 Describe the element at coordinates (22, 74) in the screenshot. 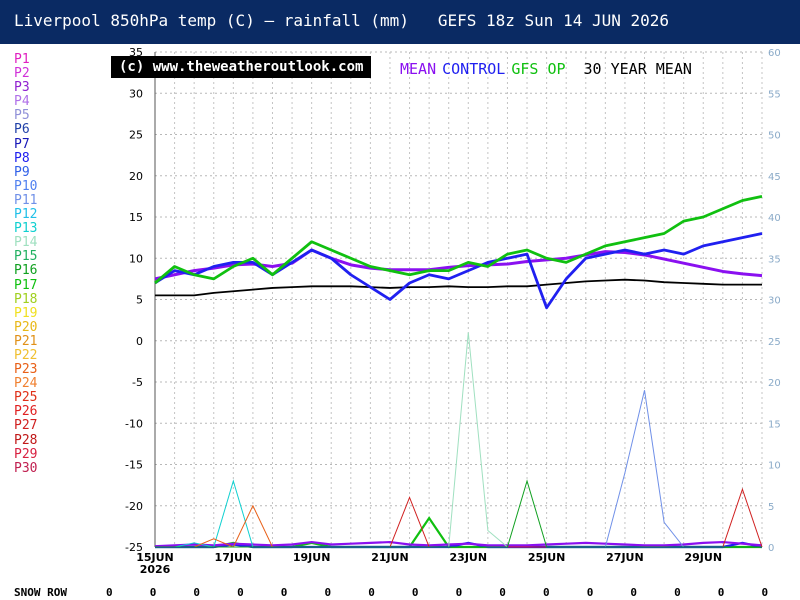

I see `member-legend-item: P2` at that location.